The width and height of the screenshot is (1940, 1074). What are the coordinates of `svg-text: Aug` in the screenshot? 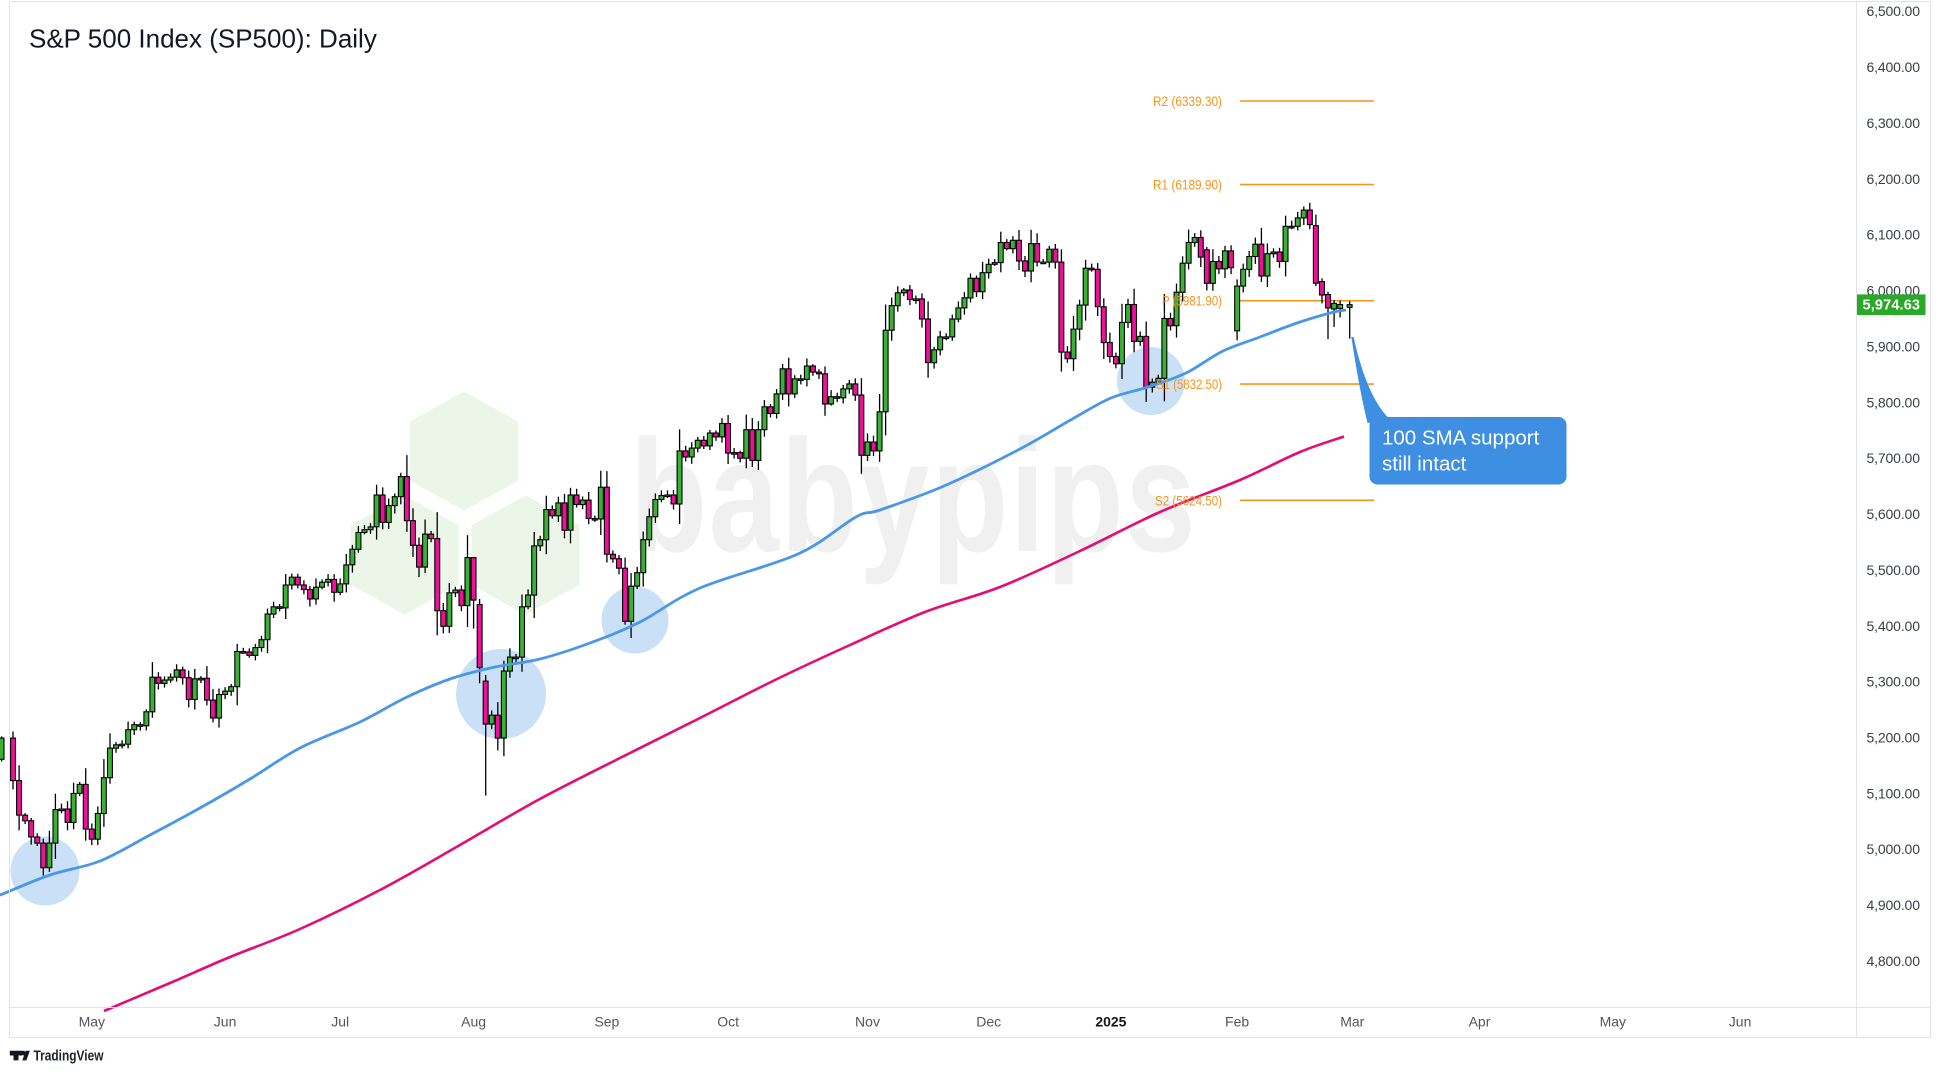 It's located at (473, 1022).